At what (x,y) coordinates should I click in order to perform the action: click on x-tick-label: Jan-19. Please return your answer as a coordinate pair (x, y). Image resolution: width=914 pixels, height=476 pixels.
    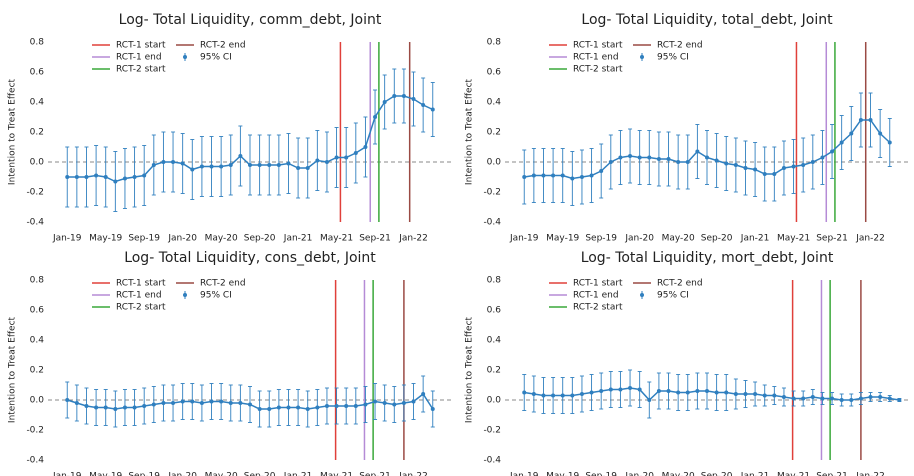
    Looking at the image, I should click on (67, 474).